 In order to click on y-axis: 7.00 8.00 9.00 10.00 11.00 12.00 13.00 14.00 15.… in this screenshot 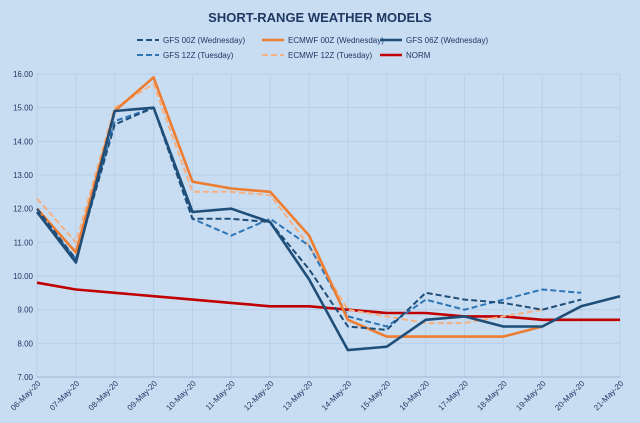, I will do `click(23, 226)`.